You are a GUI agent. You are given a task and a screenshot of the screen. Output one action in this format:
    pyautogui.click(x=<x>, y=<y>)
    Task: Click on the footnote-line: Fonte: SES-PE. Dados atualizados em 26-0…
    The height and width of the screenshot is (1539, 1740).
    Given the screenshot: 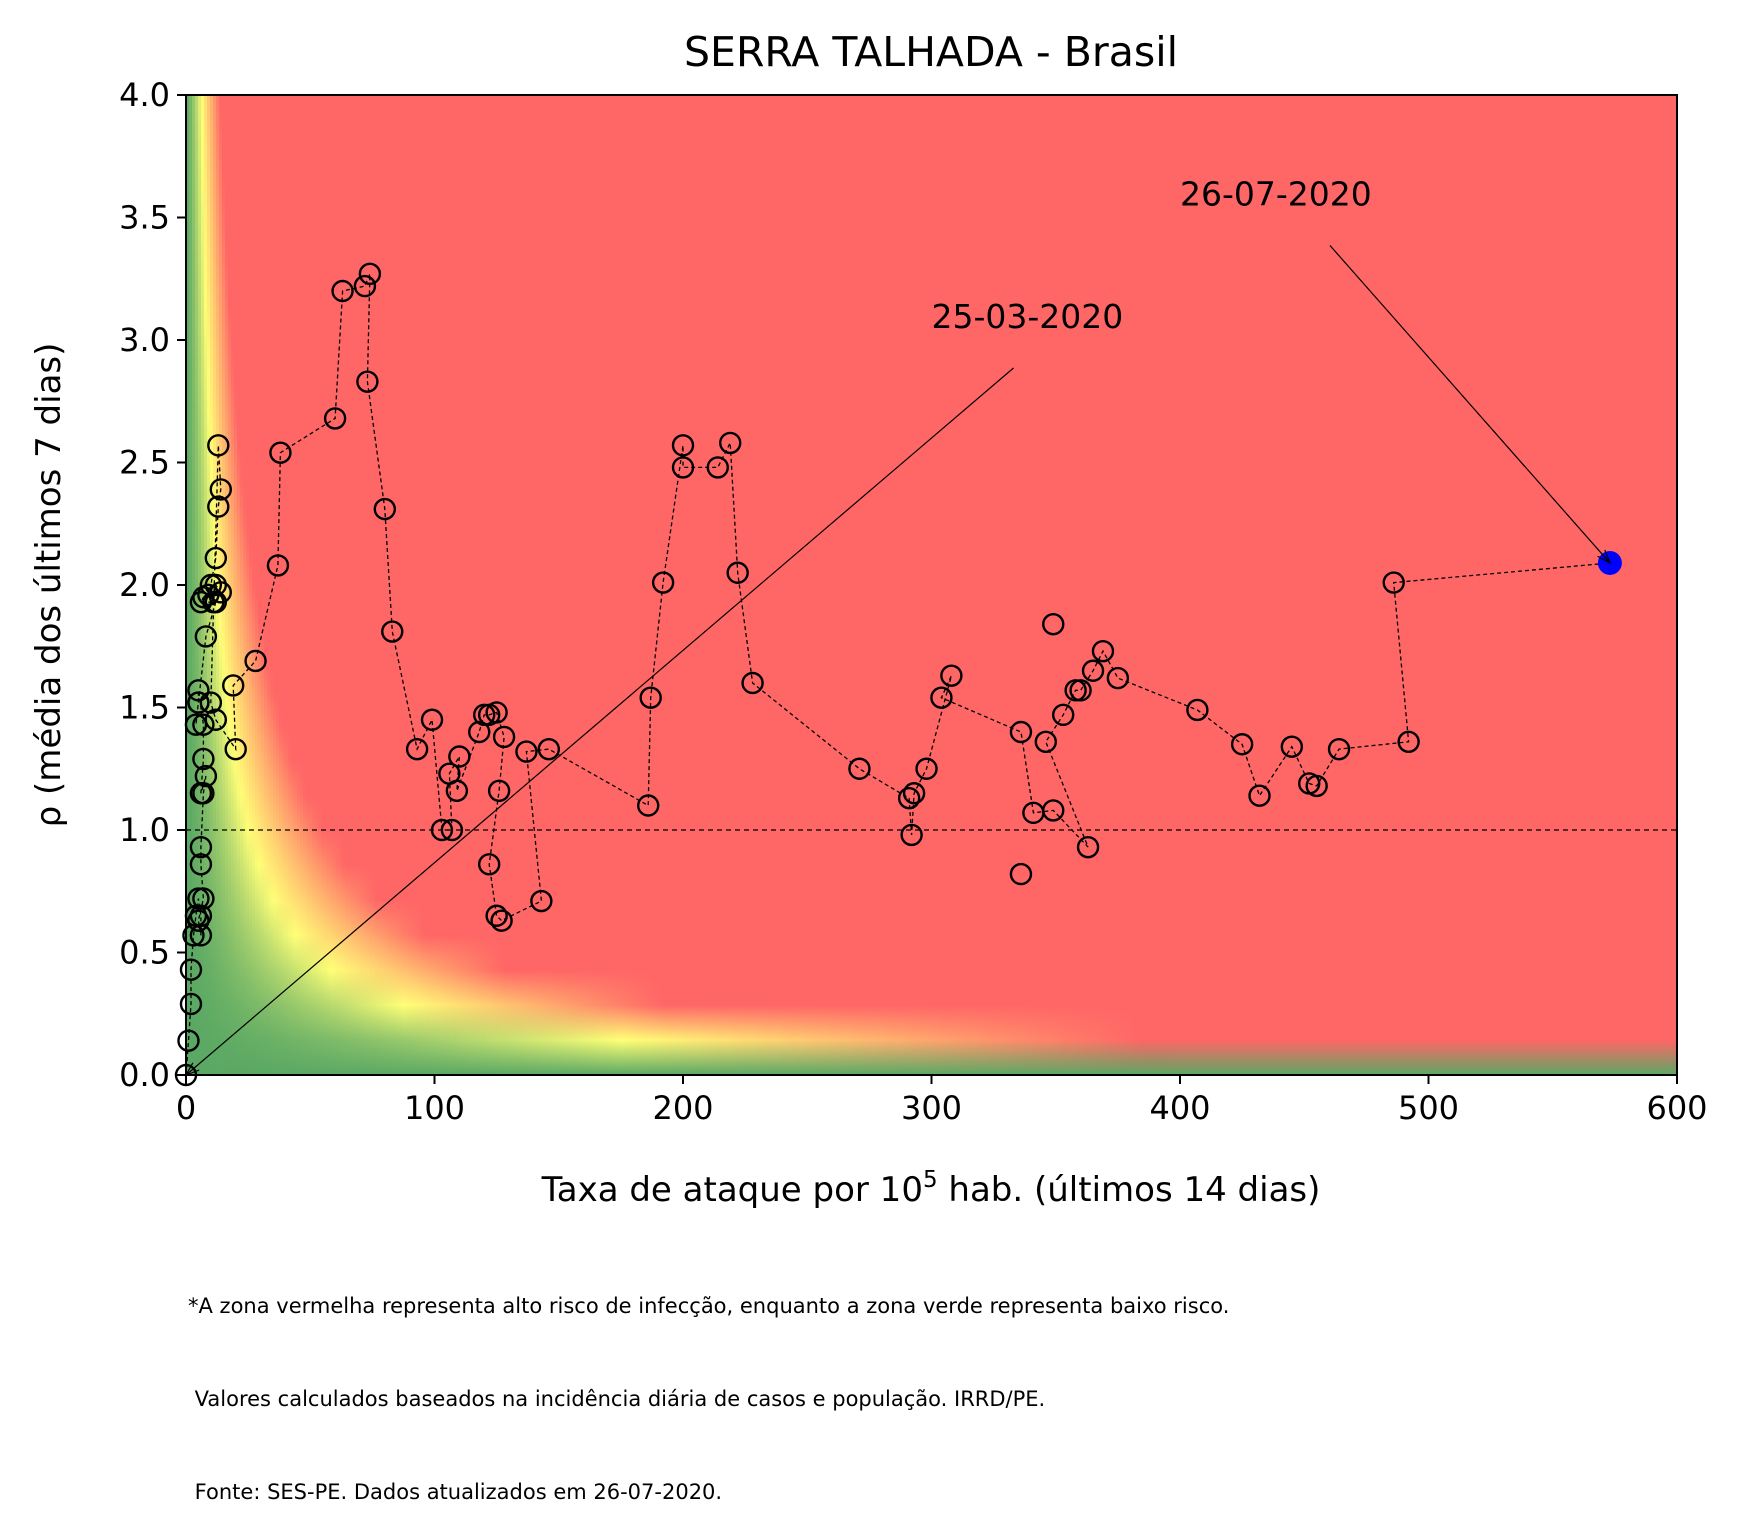 What is the action you would take?
    pyautogui.click(x=455, y=1492)
    